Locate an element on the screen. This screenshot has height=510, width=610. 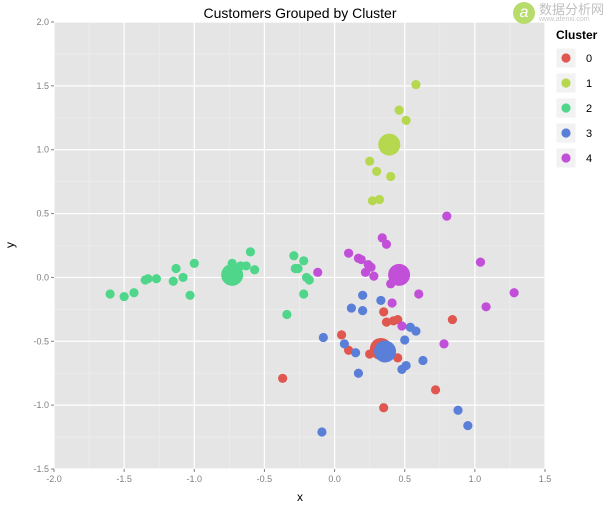
x-tick-label: -1.5 is located at coordinates (124, 479).